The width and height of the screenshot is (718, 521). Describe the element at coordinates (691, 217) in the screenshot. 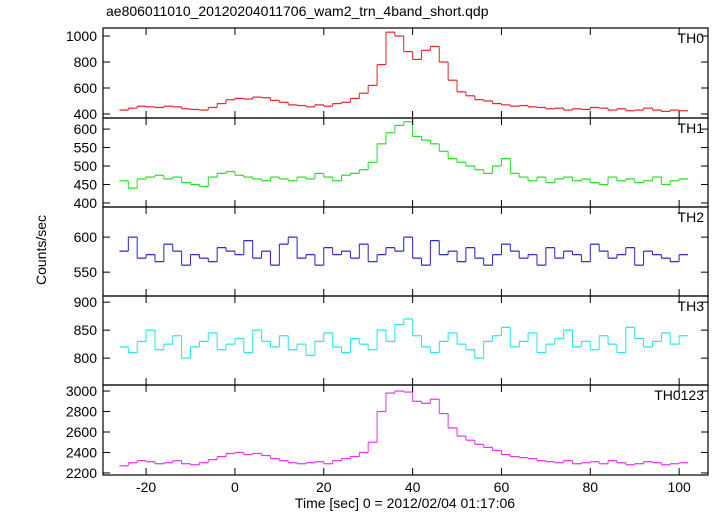

I see `panel-label: TH2` at that location.